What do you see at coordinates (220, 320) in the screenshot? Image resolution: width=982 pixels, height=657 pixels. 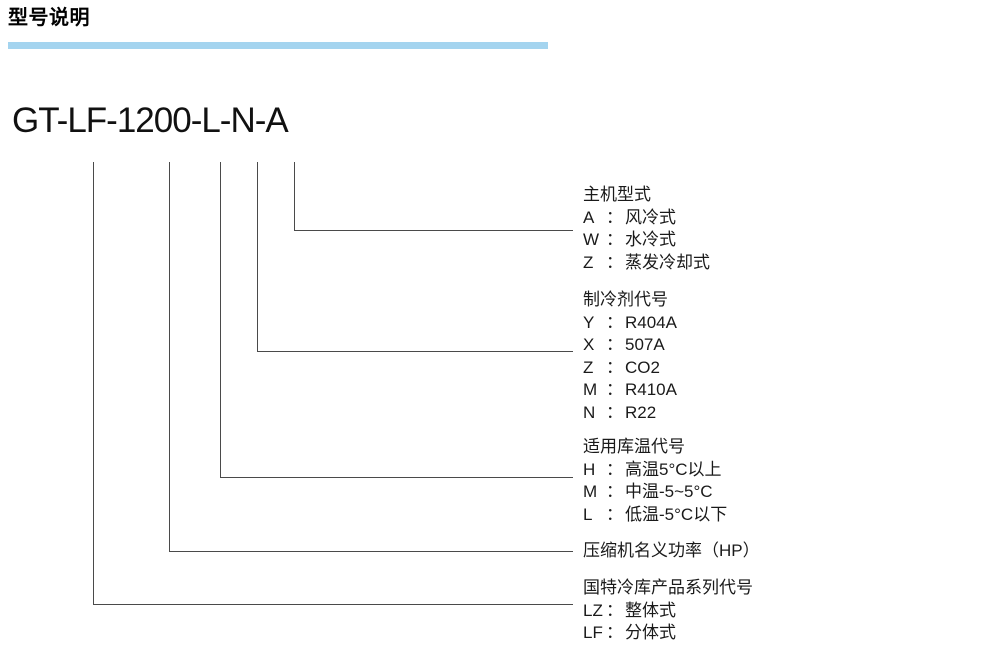 I see `connector-vertical-l` at bounding box center [220, 320].